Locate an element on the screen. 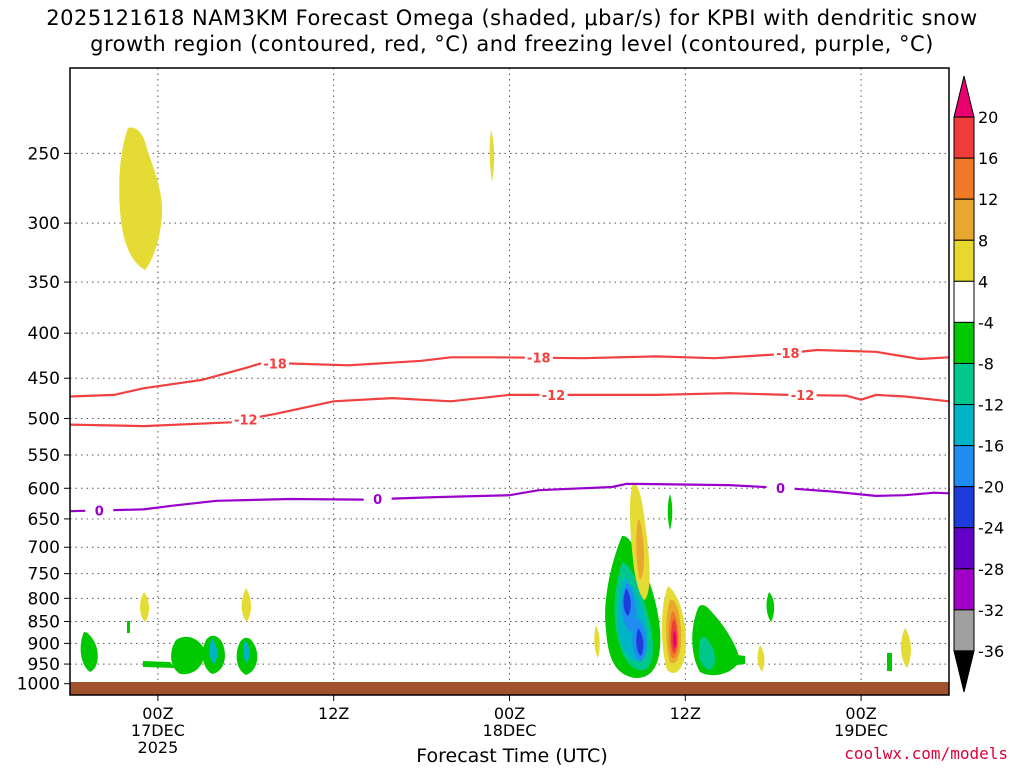 This screenshot has width=1024, height=768. colorbar-bottom-arrow is located at coordinates (964, 671).